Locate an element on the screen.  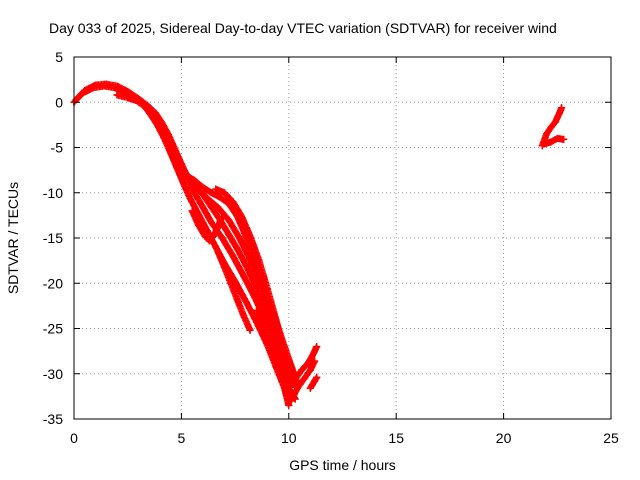
x-tick-label: 10 is located at coordinates (289, 438).